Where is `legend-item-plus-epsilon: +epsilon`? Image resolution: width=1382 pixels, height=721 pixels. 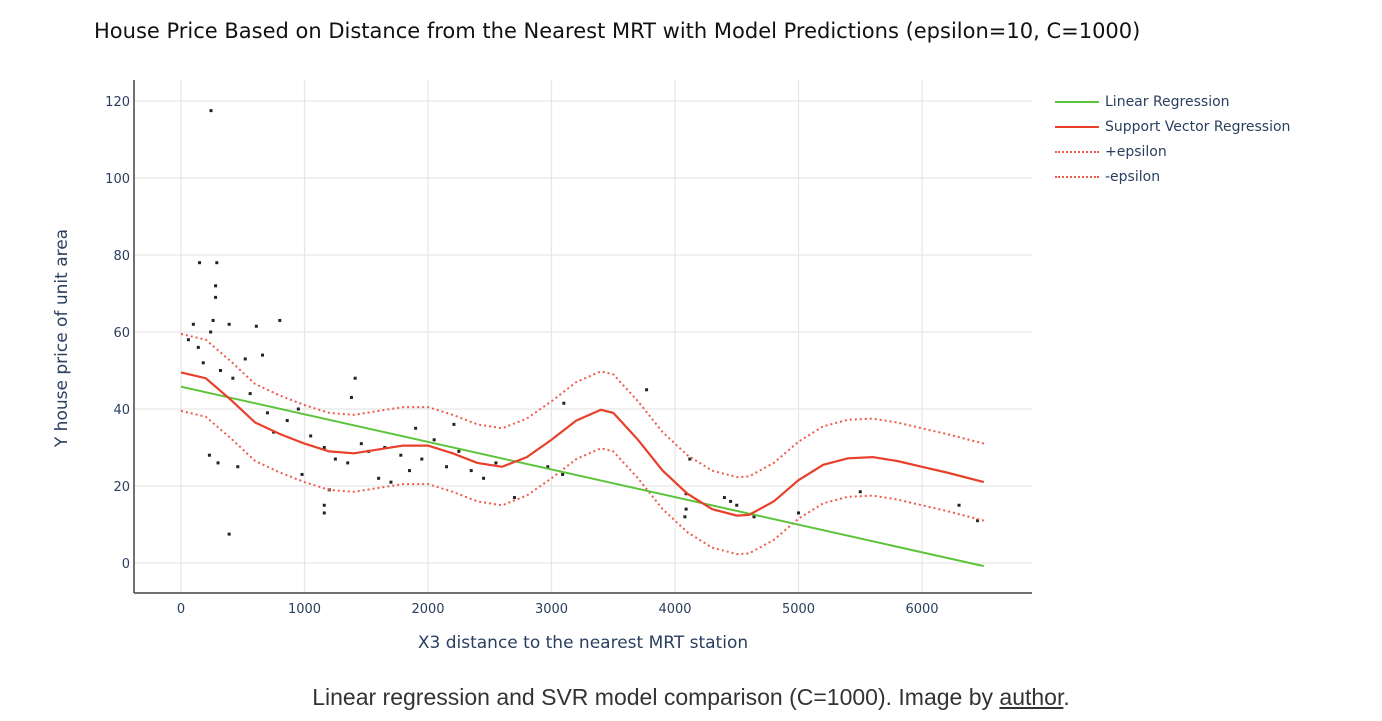 legend-item-plus-epsilon: +epsilon is located at coordinates (1172, 151).